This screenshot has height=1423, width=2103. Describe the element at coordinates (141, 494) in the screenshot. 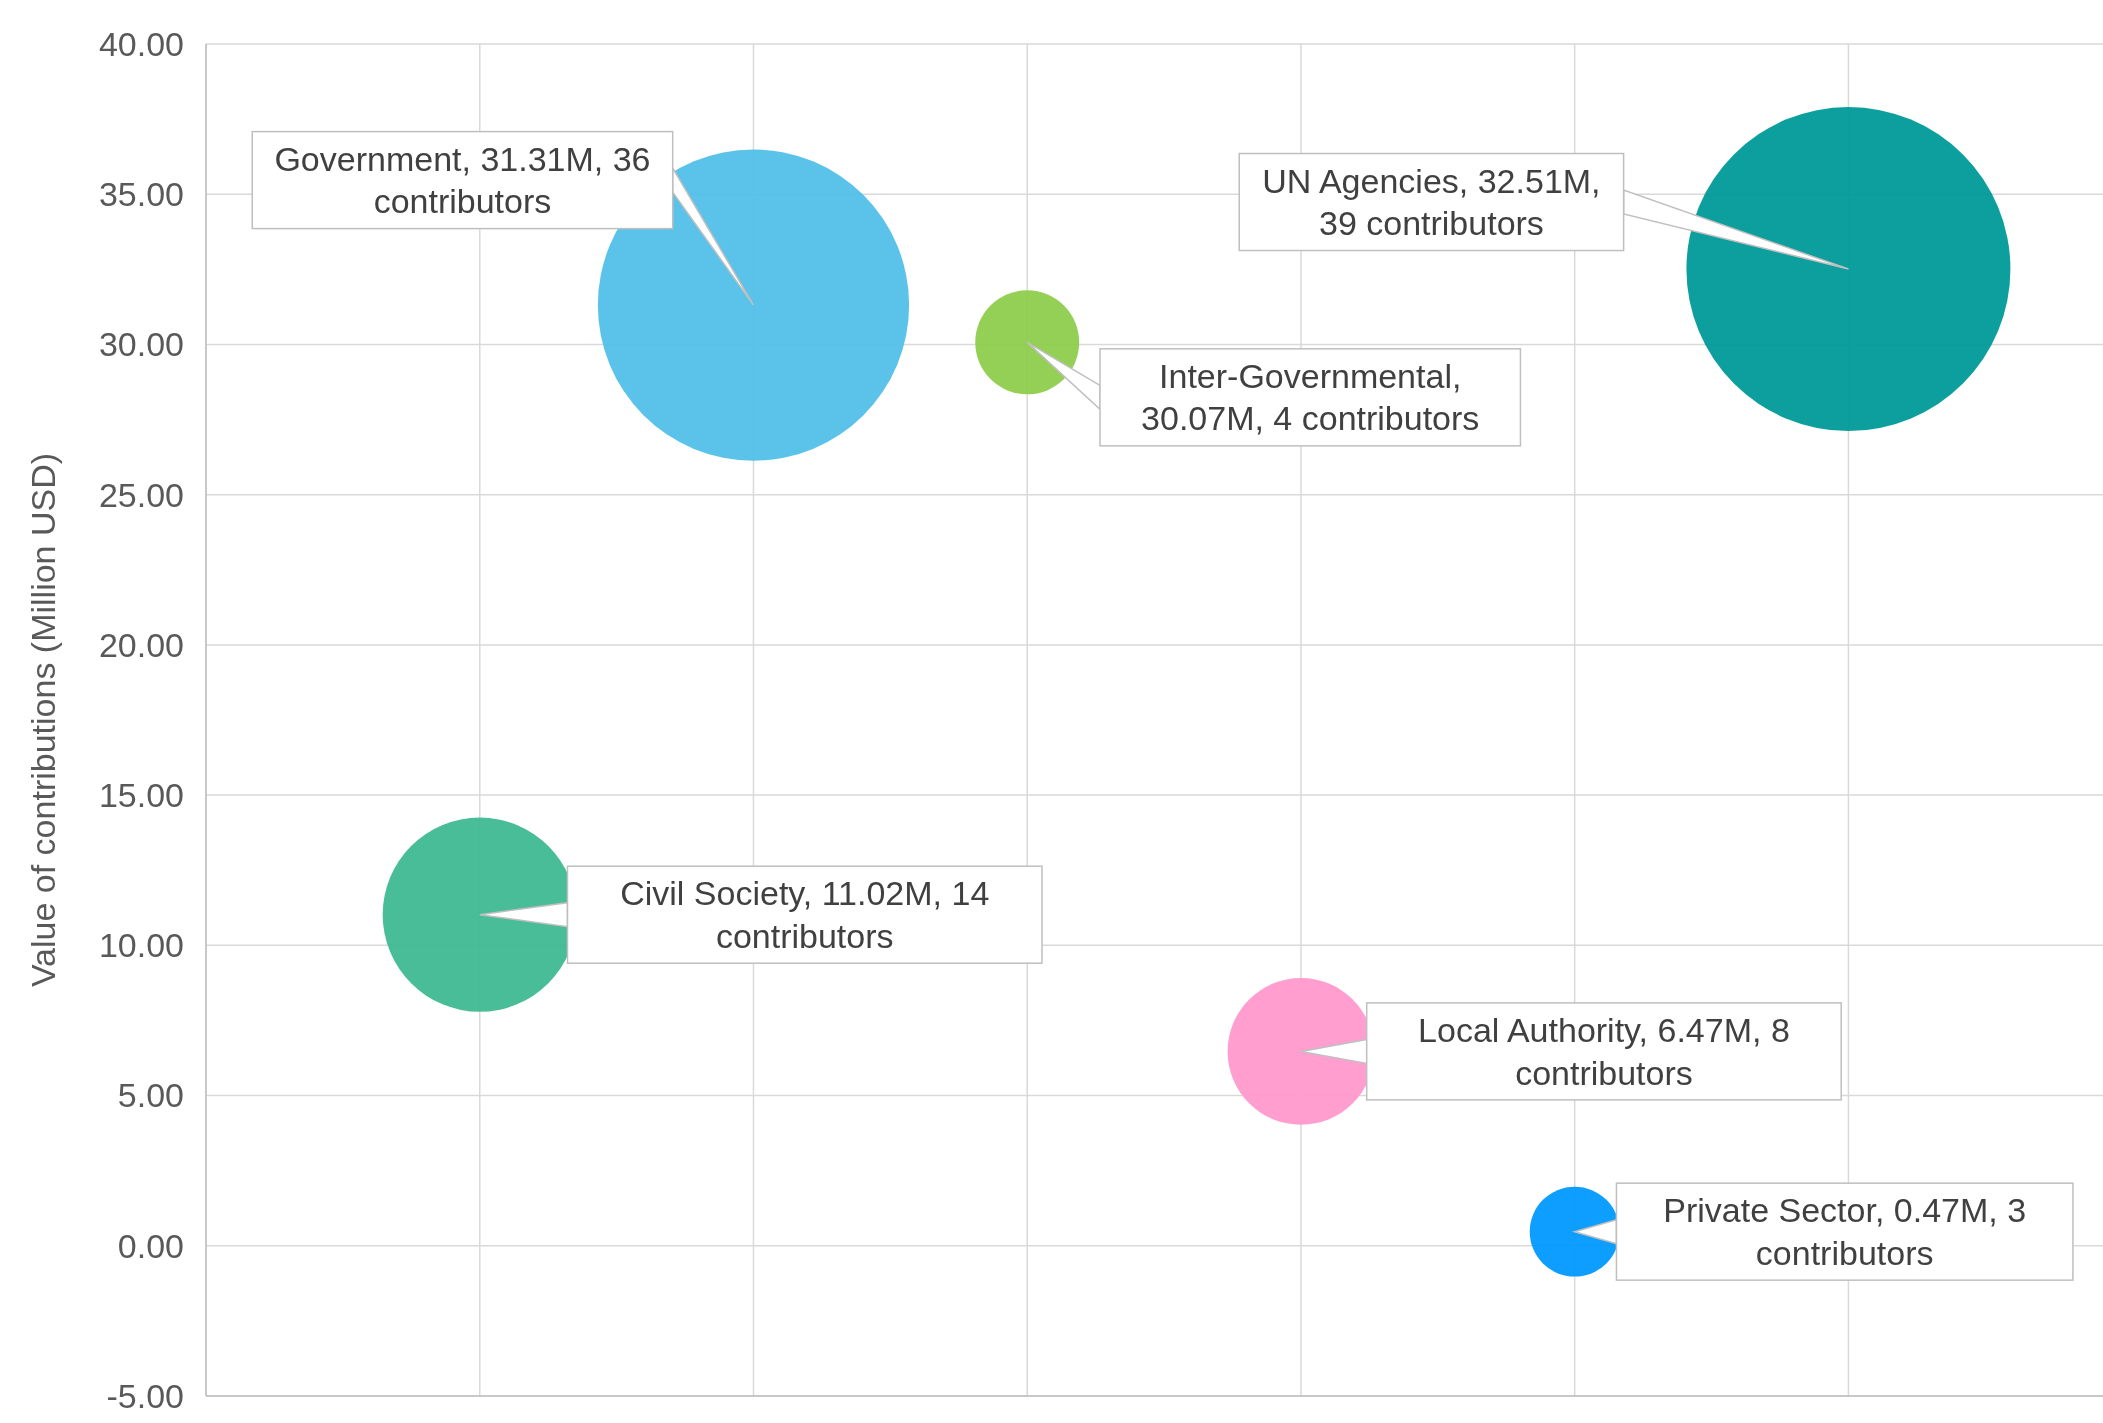

I see `y-tick-label: 25.00` at that location.